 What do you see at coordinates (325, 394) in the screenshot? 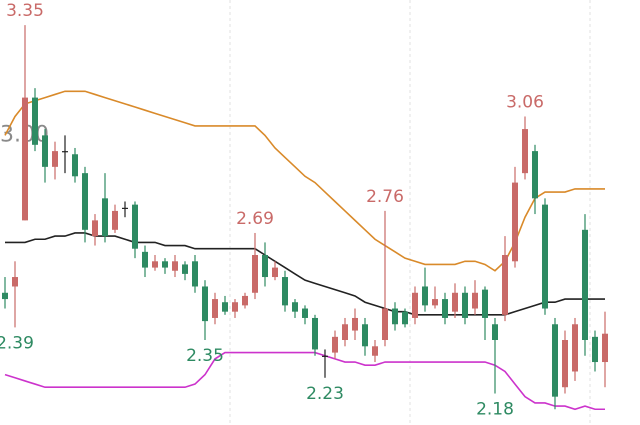
I see `extreme-label: 2.23` at bounding box center [325, 394].